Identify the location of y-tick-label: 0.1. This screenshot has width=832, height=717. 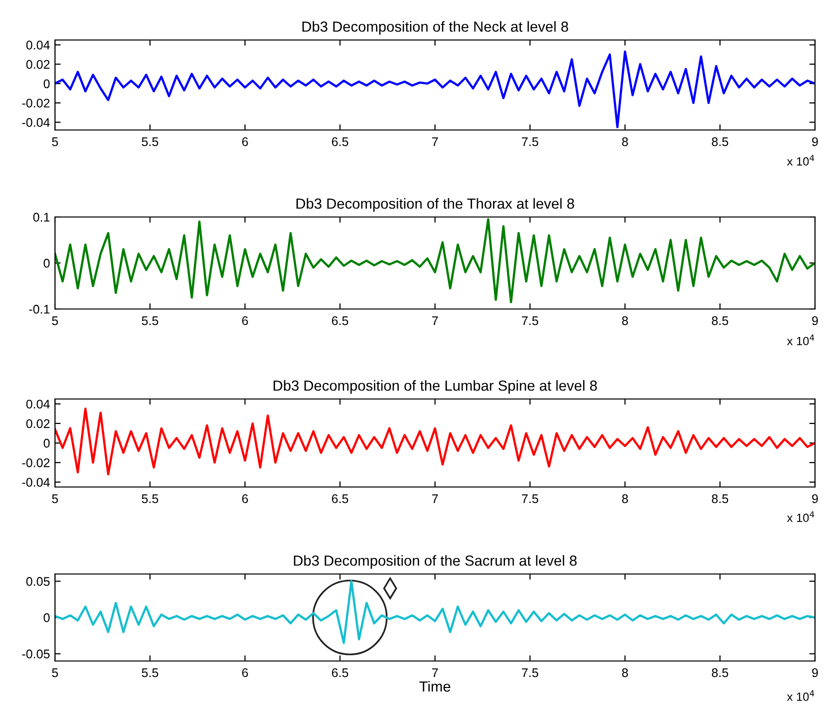
(41, 217).